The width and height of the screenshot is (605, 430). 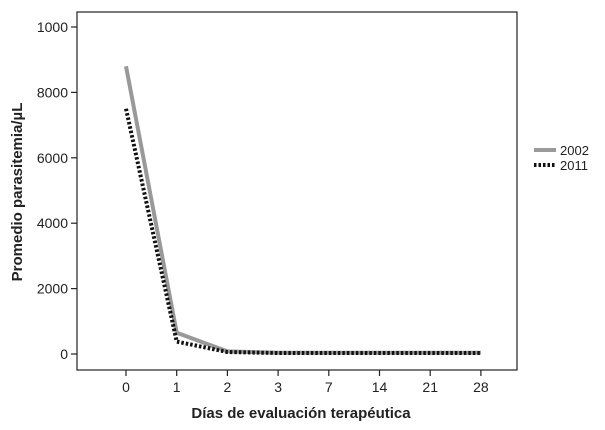 I want to click on x-tick-label: 2, so click(x=228, y=387).